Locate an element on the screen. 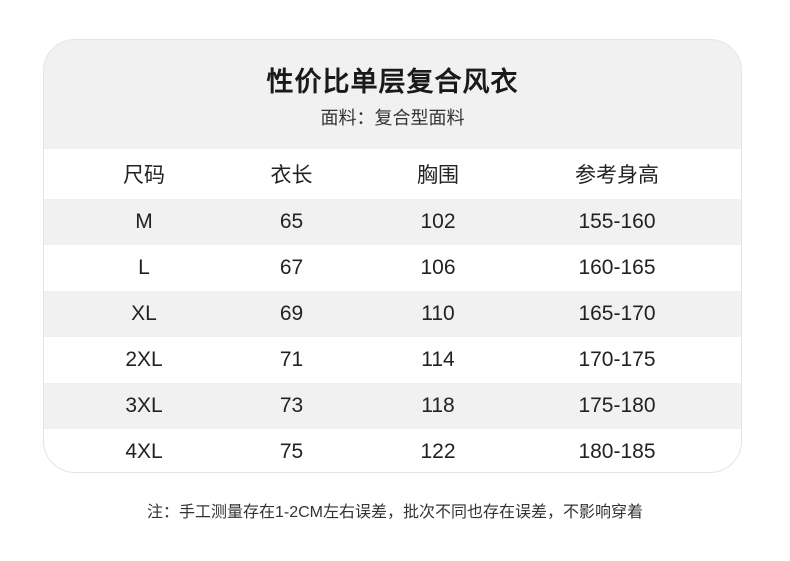  table-cell: 3XL is located at coordinates (144, 405).